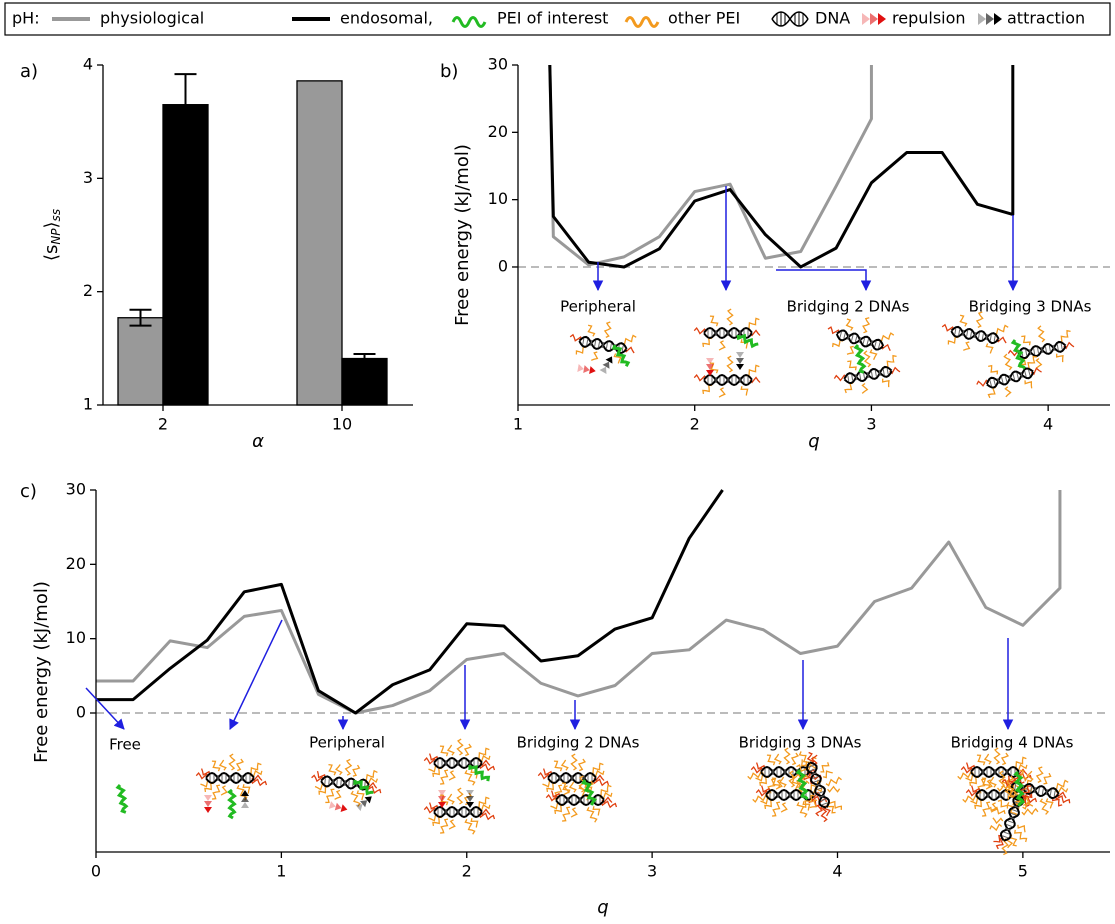 The height and width of the screenshot is (924, 1115). I want to click on y-label-part: ⟨s, so click(51, 253).